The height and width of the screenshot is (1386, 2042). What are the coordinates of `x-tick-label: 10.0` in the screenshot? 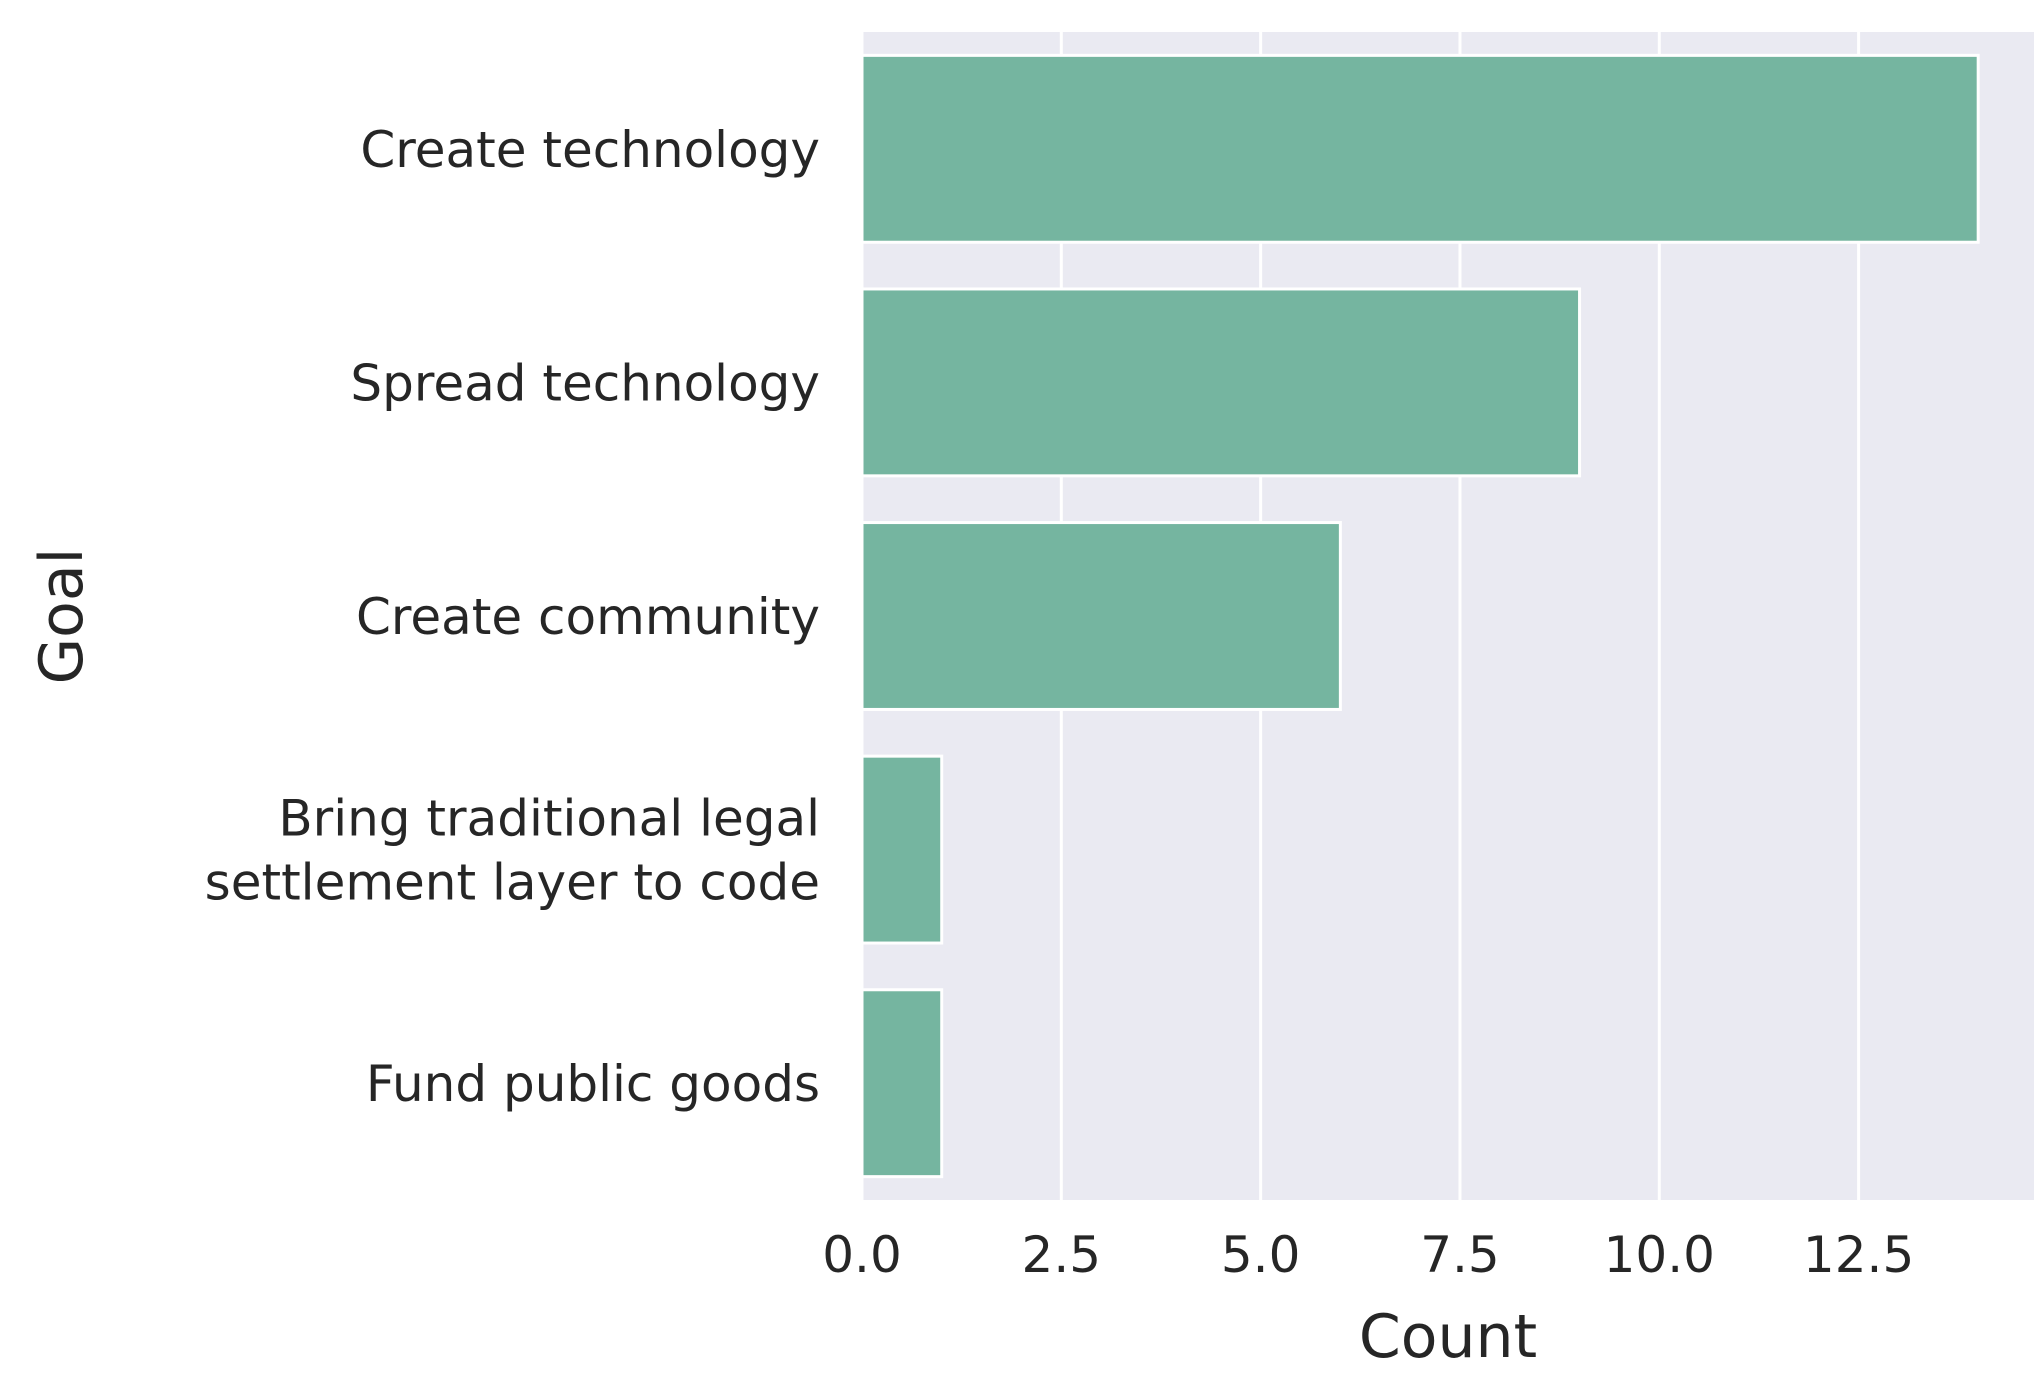 It's located at (1659, 1255).